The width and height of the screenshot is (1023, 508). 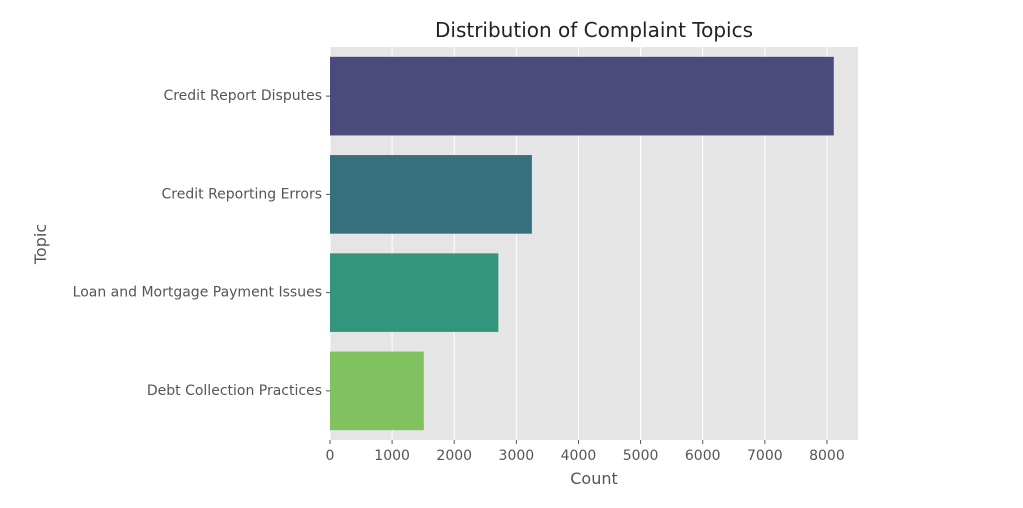 I want to click on x-axis-label: Count, so click(x=594, y=478).